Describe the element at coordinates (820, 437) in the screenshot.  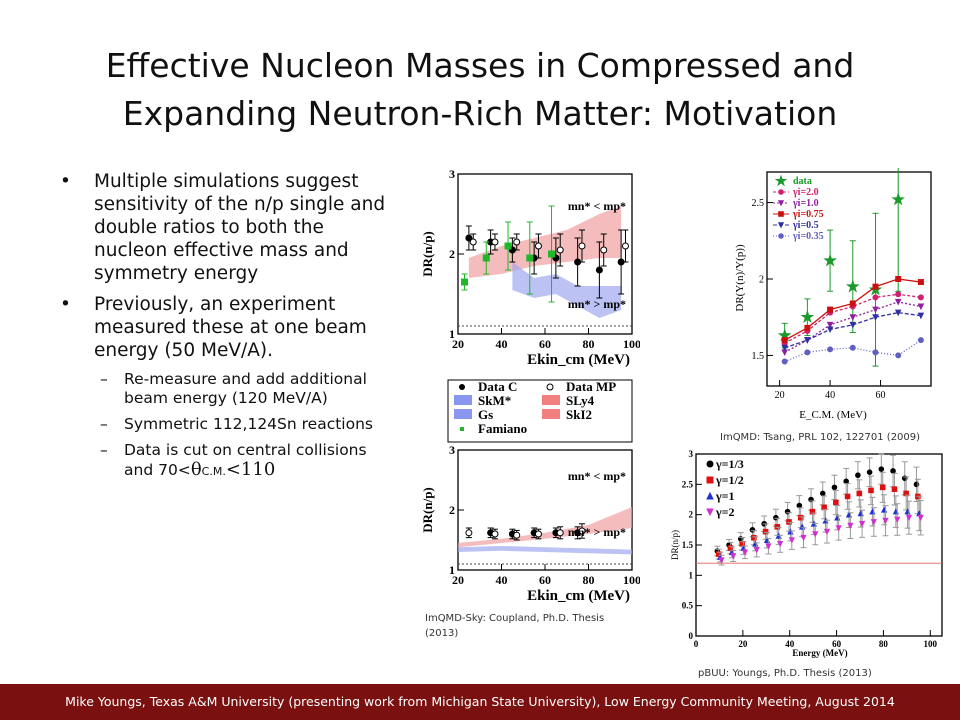
I see `caption-imqmd-tsang: ImQMD: Tsang, PRL 102, 122701 (2009)` at that location.